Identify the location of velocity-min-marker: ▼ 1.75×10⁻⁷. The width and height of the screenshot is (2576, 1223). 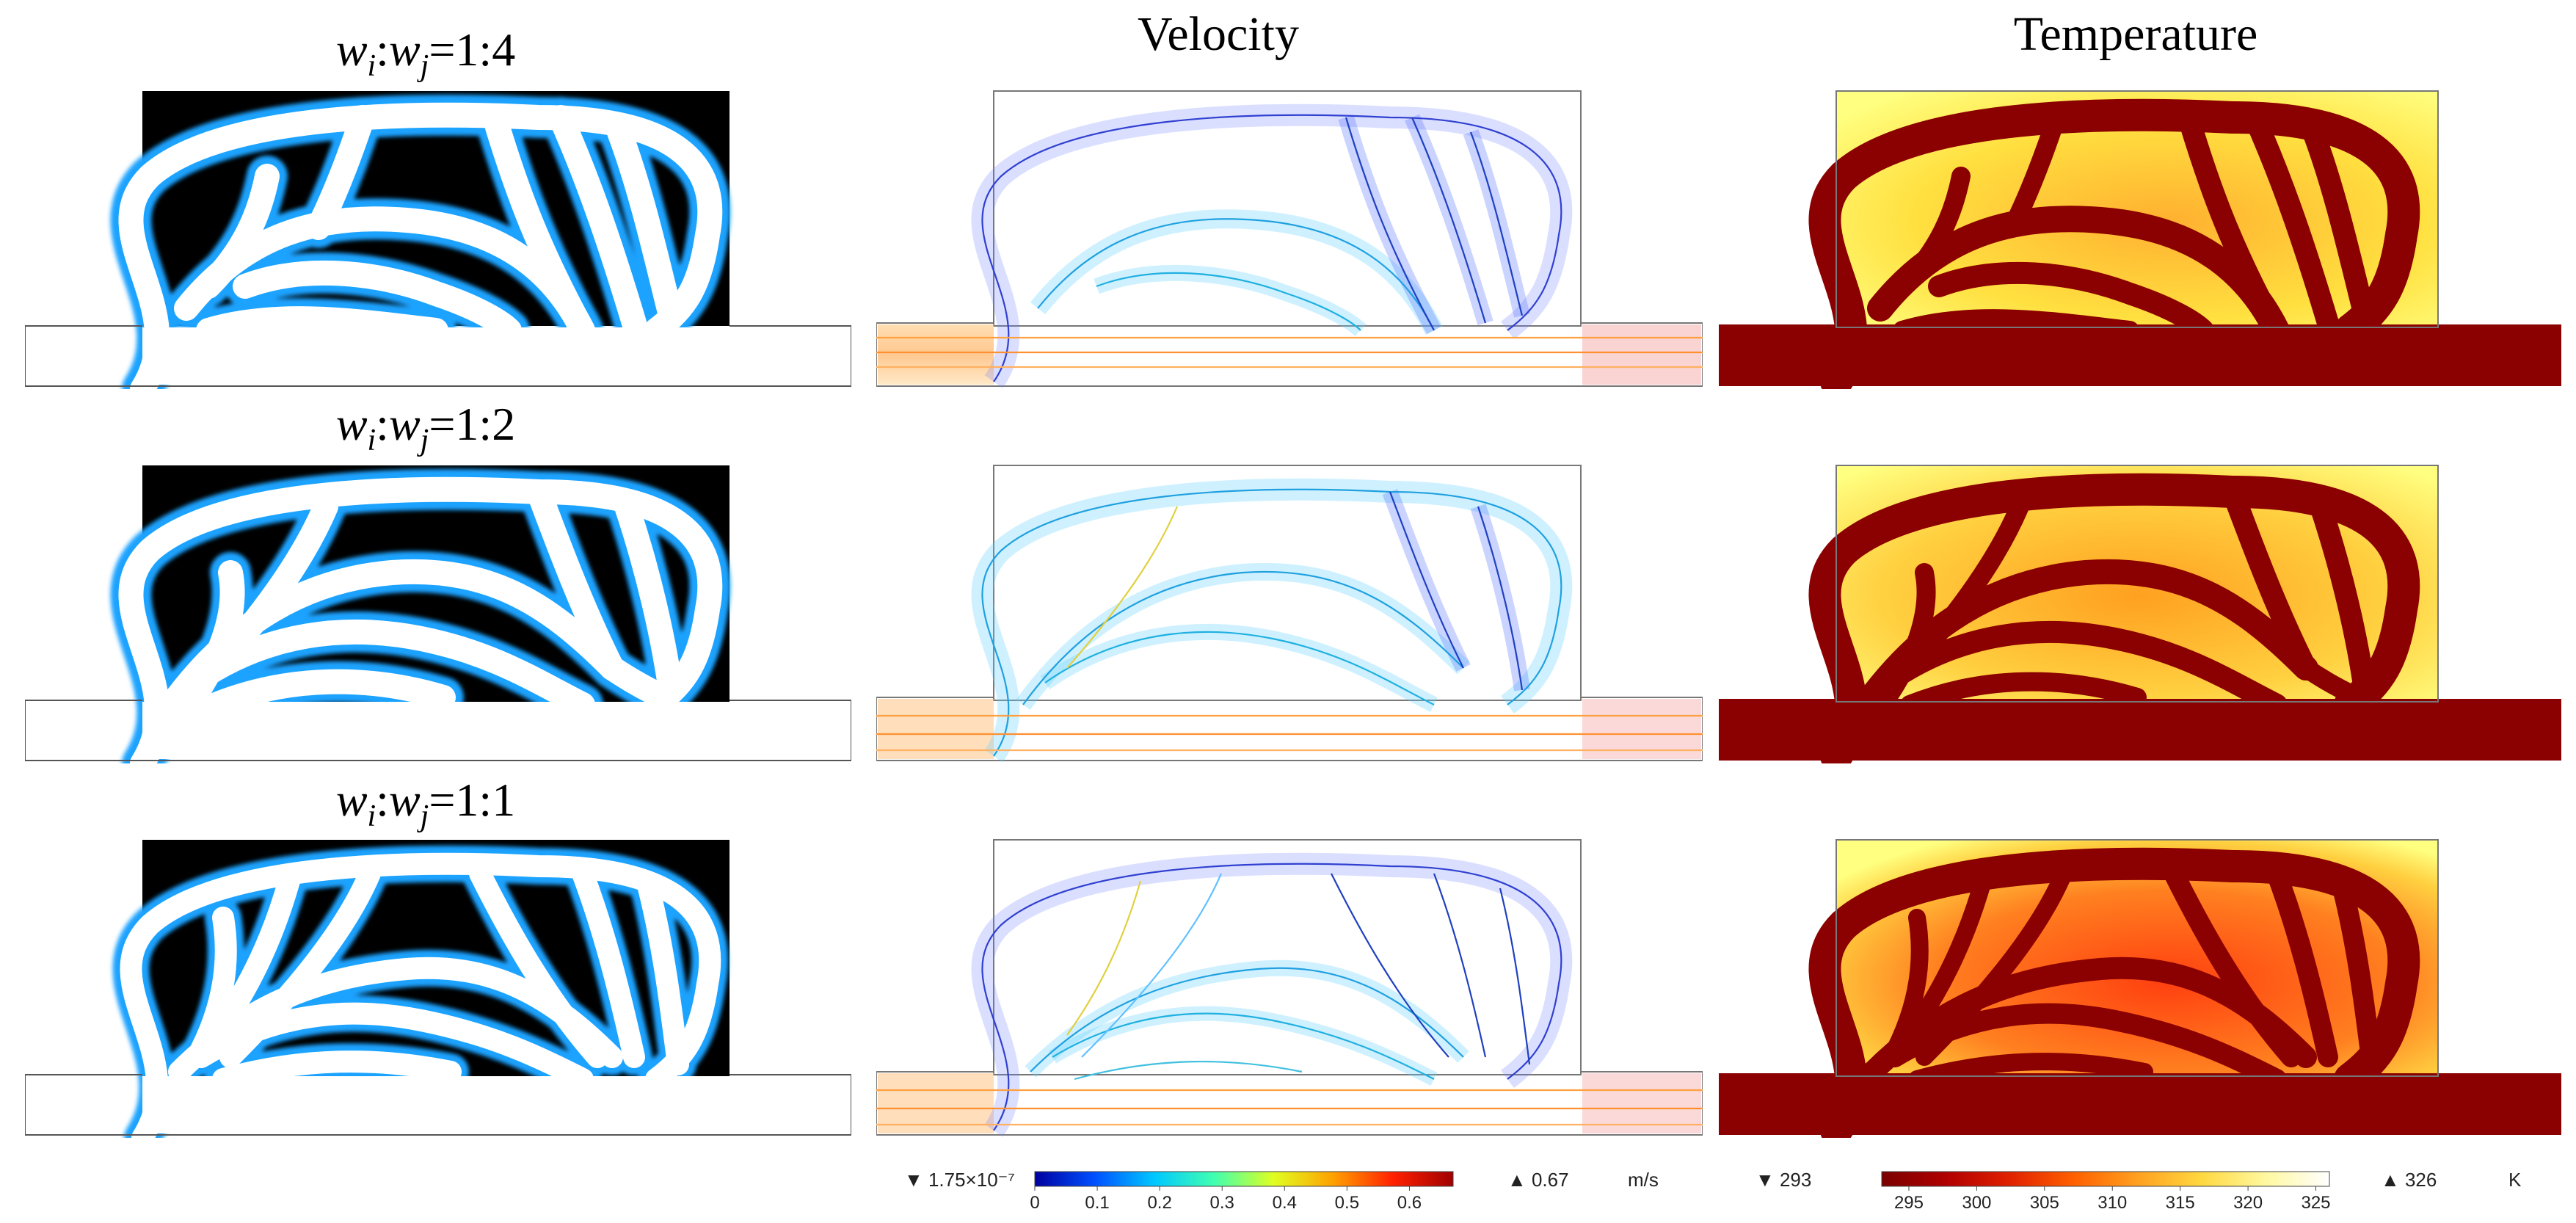
(959, 1180).